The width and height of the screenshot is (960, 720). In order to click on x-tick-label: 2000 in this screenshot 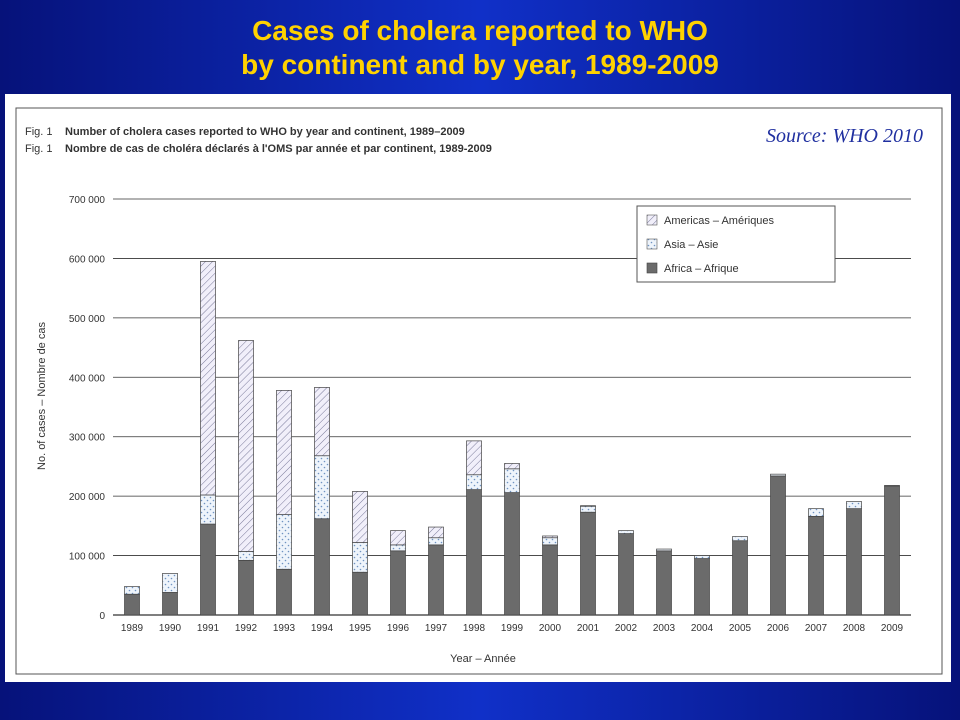, I will do `click(550, 628)`.